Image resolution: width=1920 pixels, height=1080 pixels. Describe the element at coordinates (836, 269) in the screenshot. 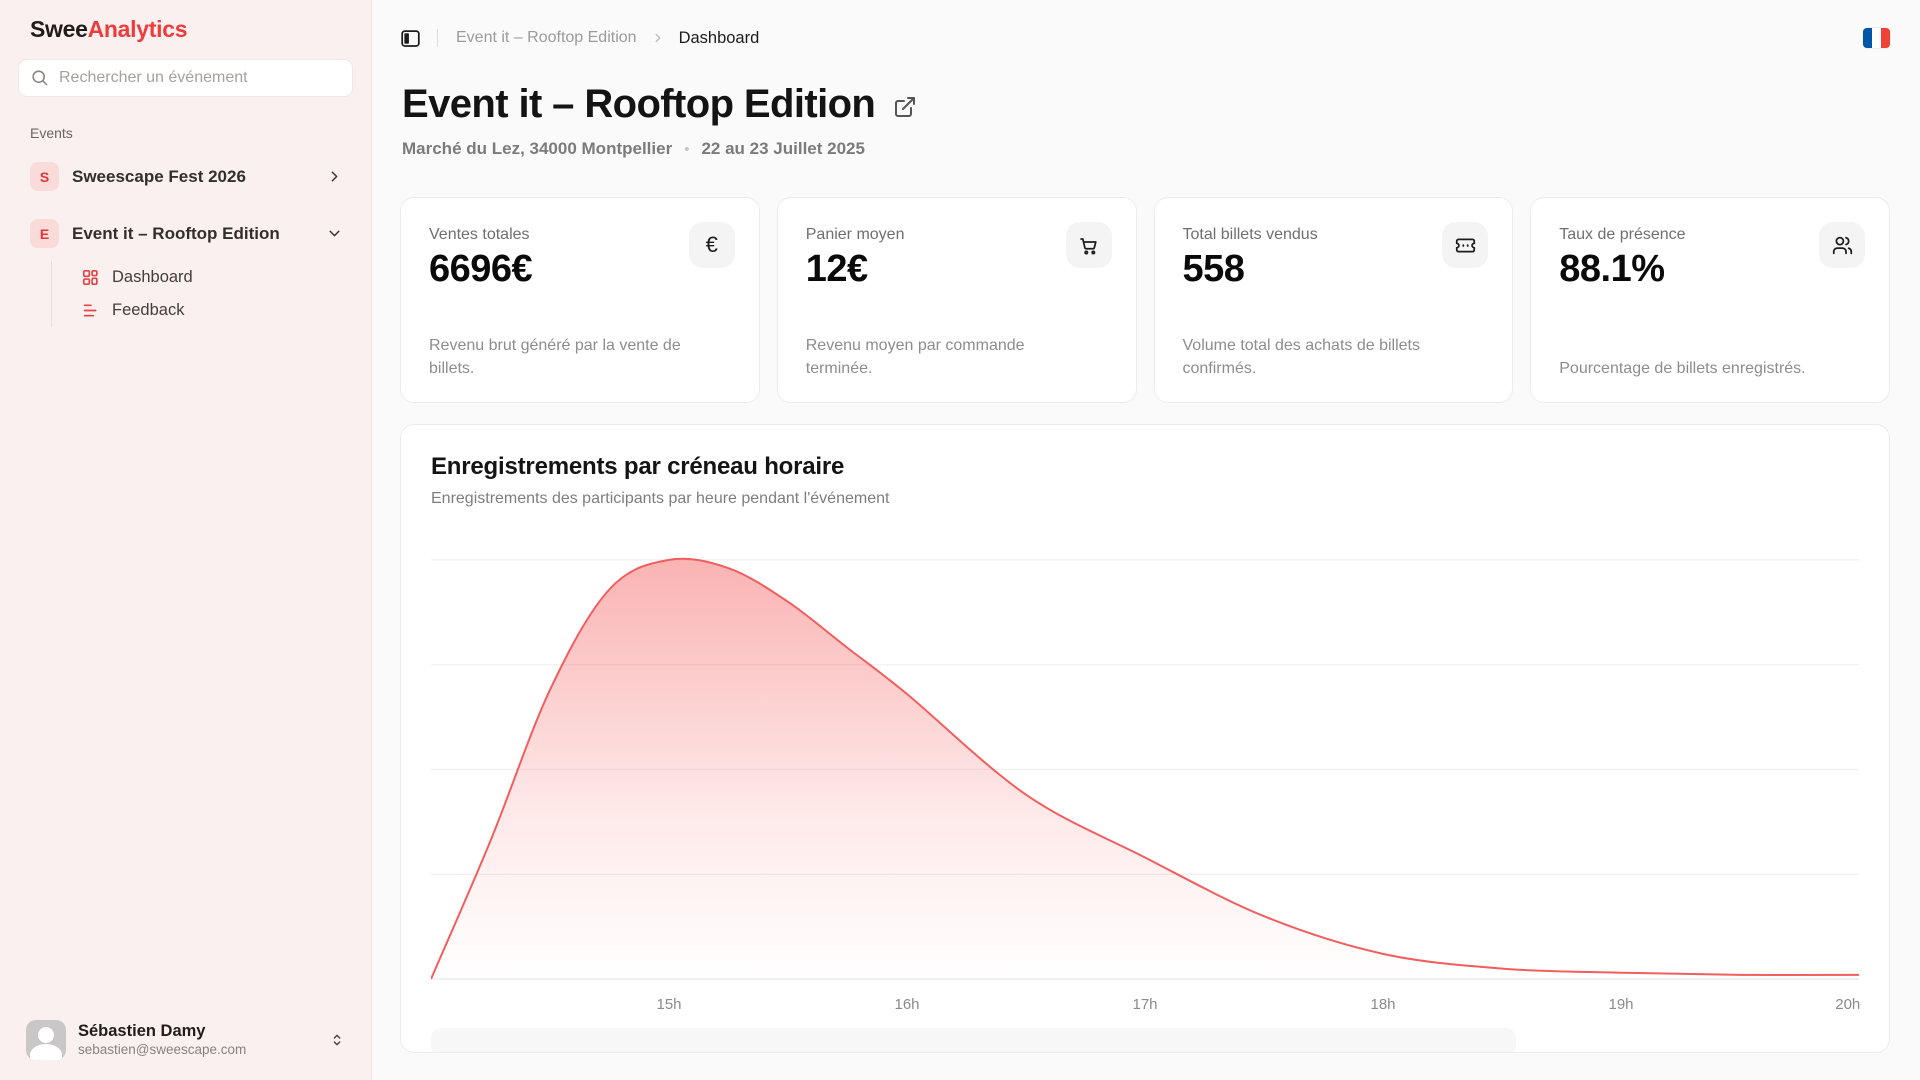

I see `stat-value: 12€` at that location.